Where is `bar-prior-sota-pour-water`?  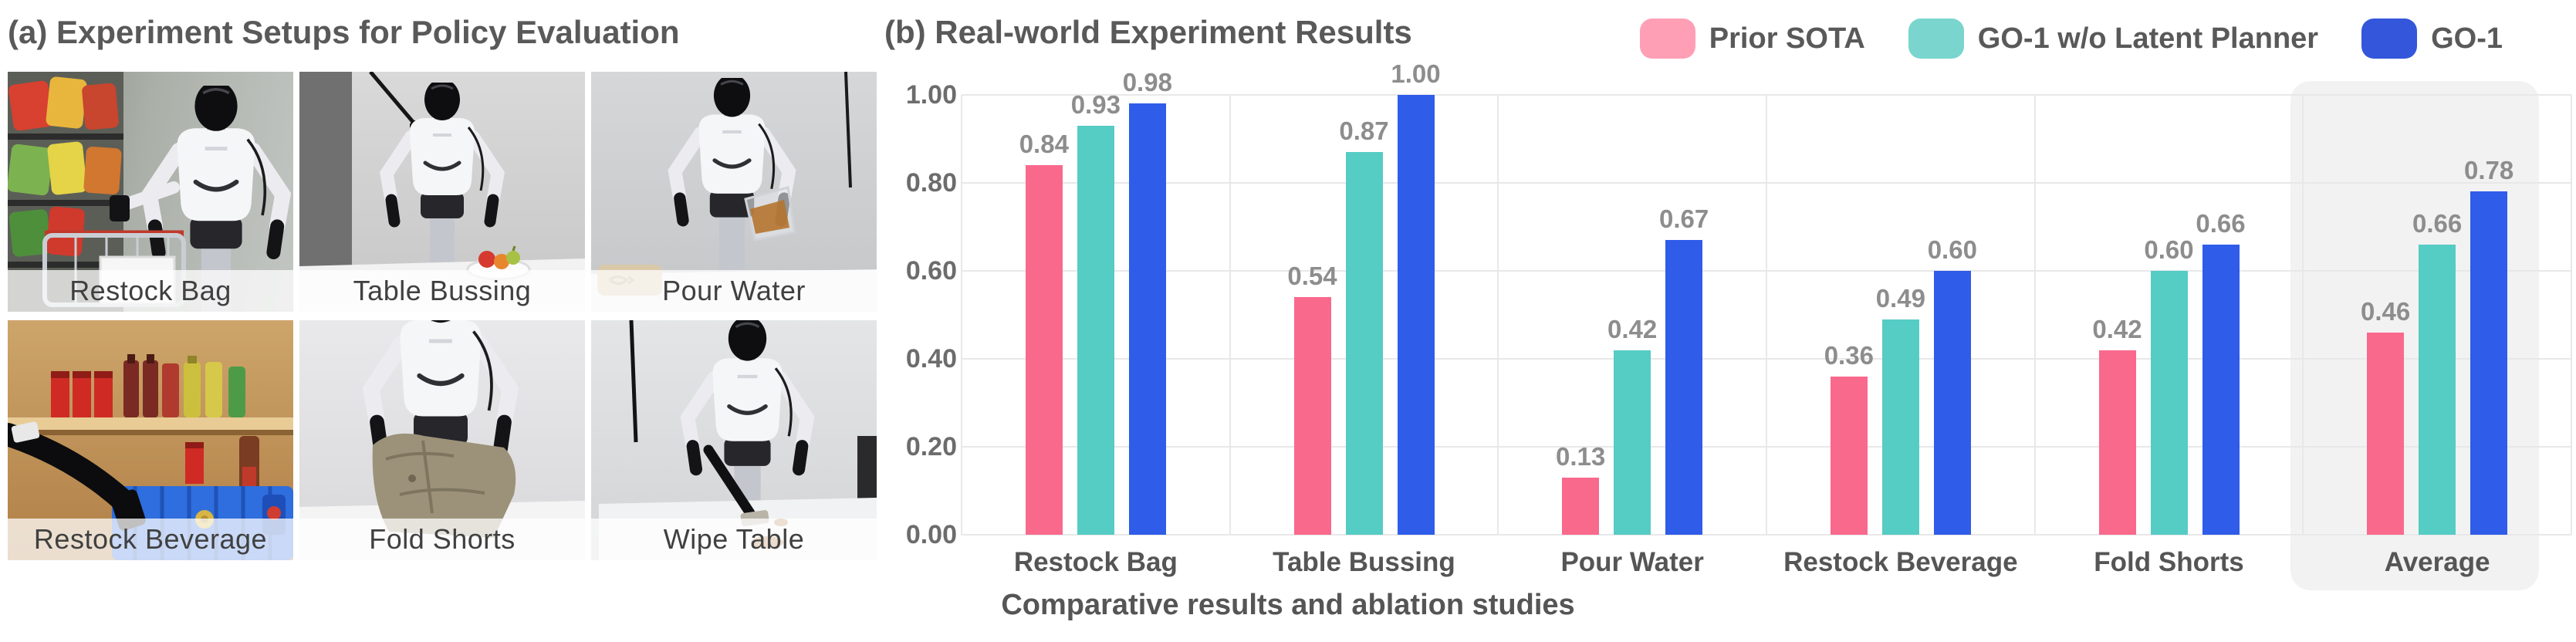 bar-prior-sota-pour-water is located at coordinates (1581, 506).